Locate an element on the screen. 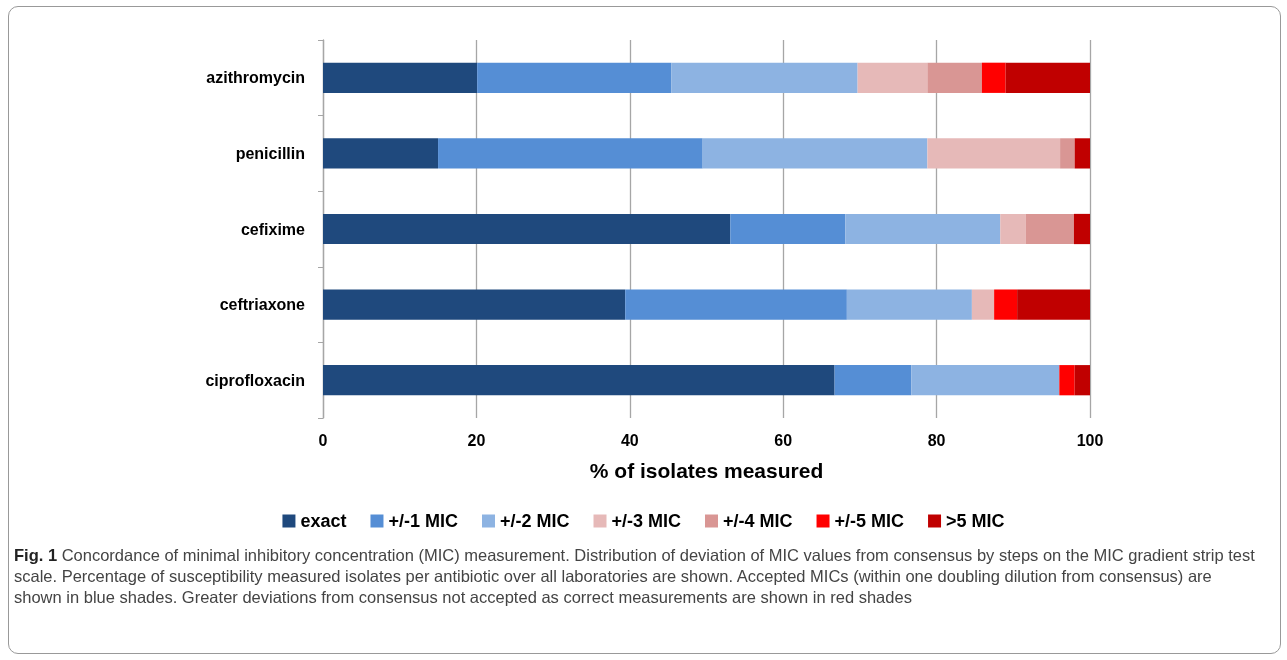 The height and width of the screenshot is (660, 1287). x-axis-title: % of isolates measured is located at coordinates (706, 470).